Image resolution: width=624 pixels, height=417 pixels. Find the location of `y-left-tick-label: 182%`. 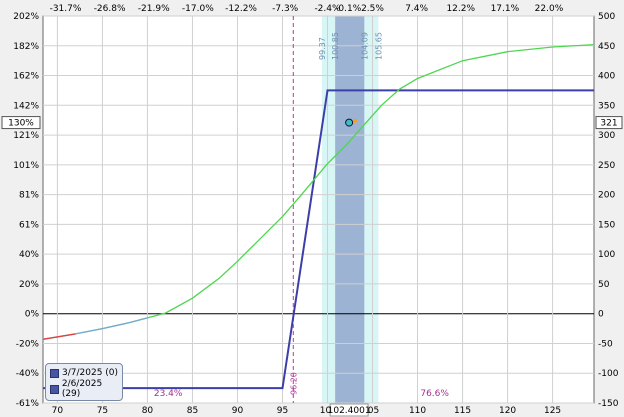

y-left-tick-label: 182% is located at coordinates (26, 47).